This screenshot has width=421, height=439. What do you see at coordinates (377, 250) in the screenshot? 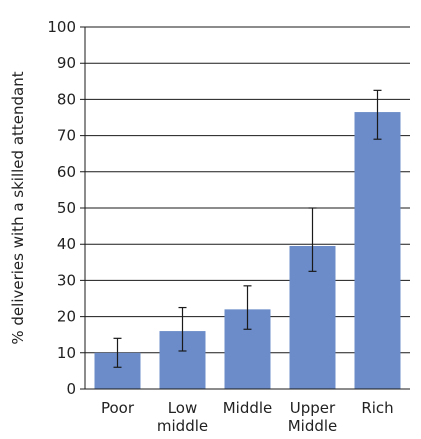
I see `bar` at bounding box center [377, 250].